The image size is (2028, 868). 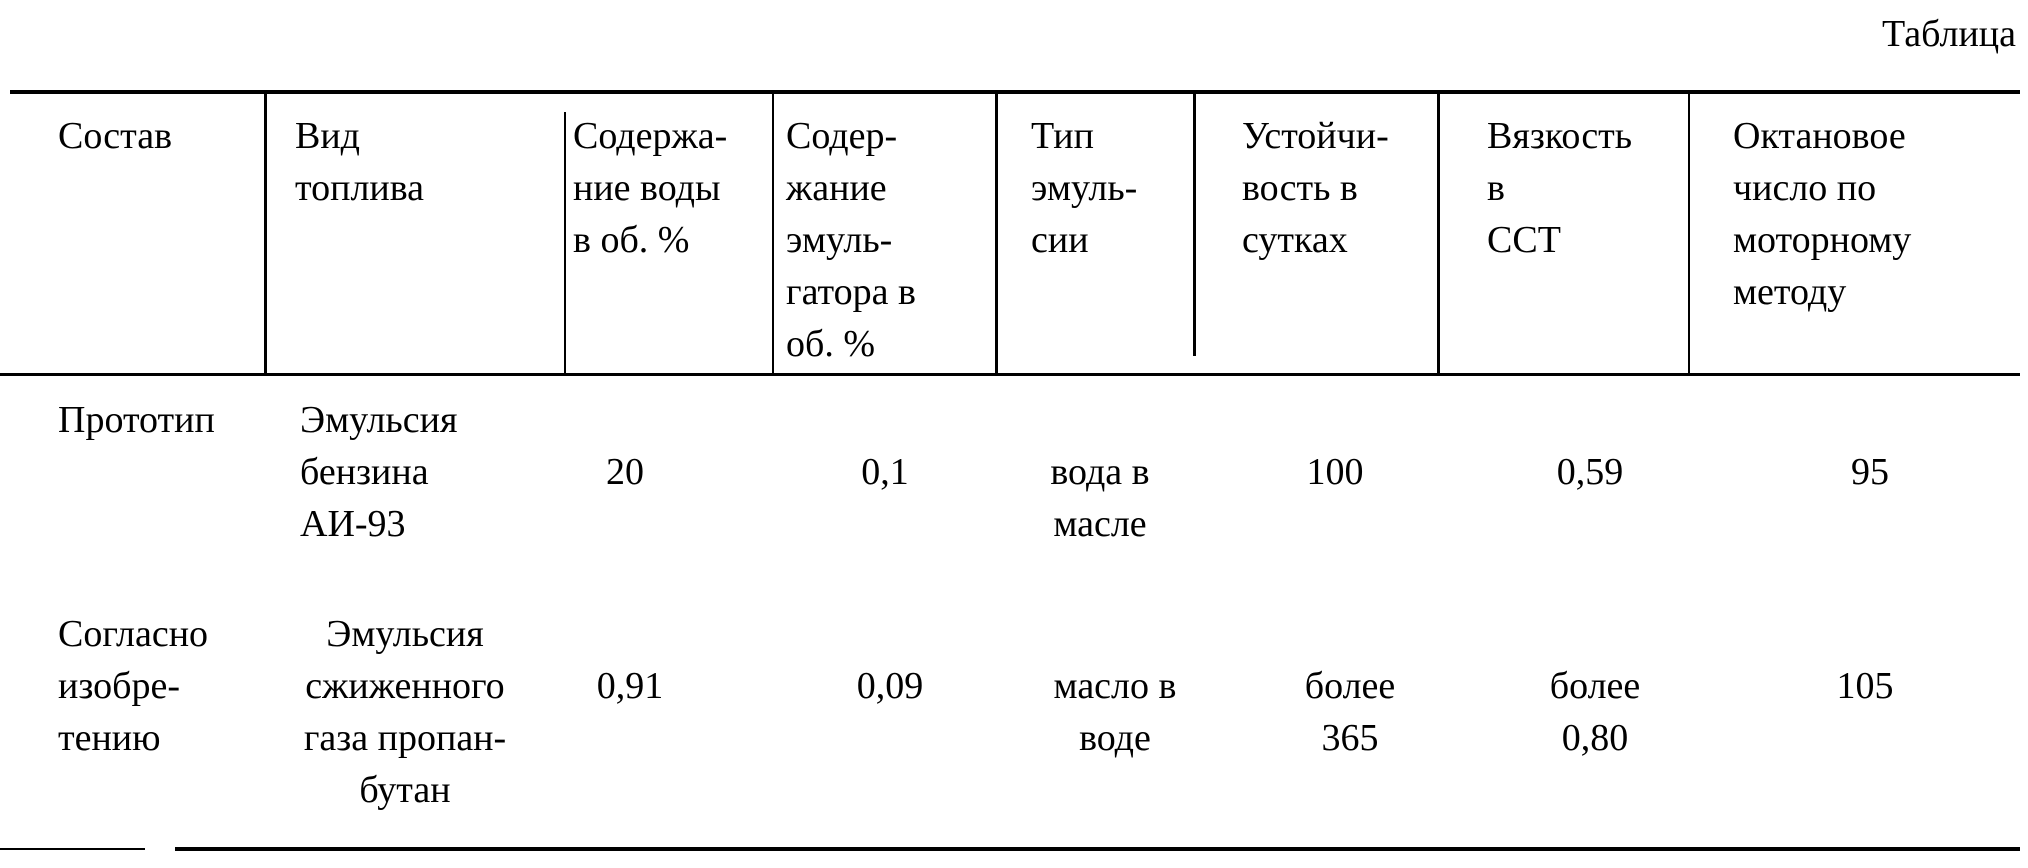 What do you see at coordinates (1115, 712) in the screenshot?
I see `cell-emulsion-type: масло в воде` at bounding box center [1115, 712].